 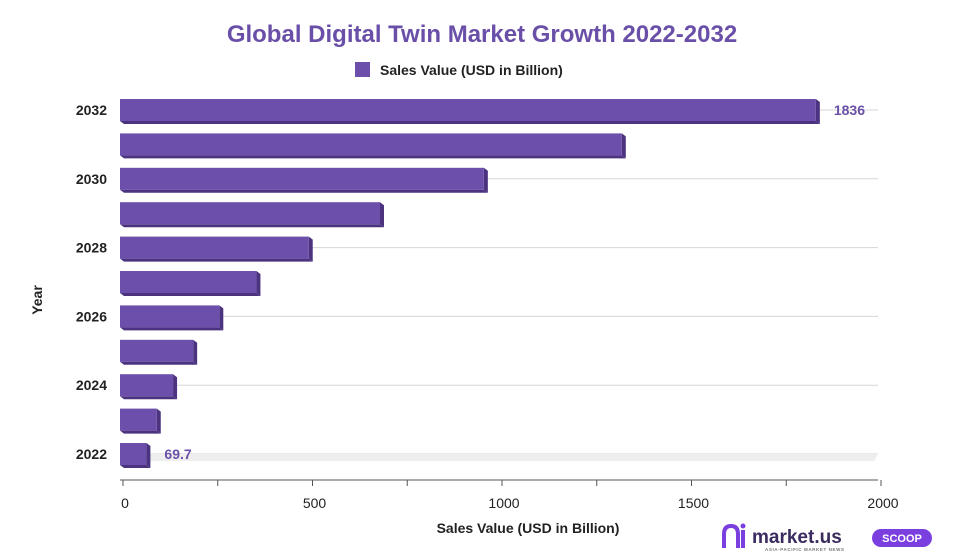 I want to click on legend-label: Sales Value (USD in Billion), so click(x=471, y=70).